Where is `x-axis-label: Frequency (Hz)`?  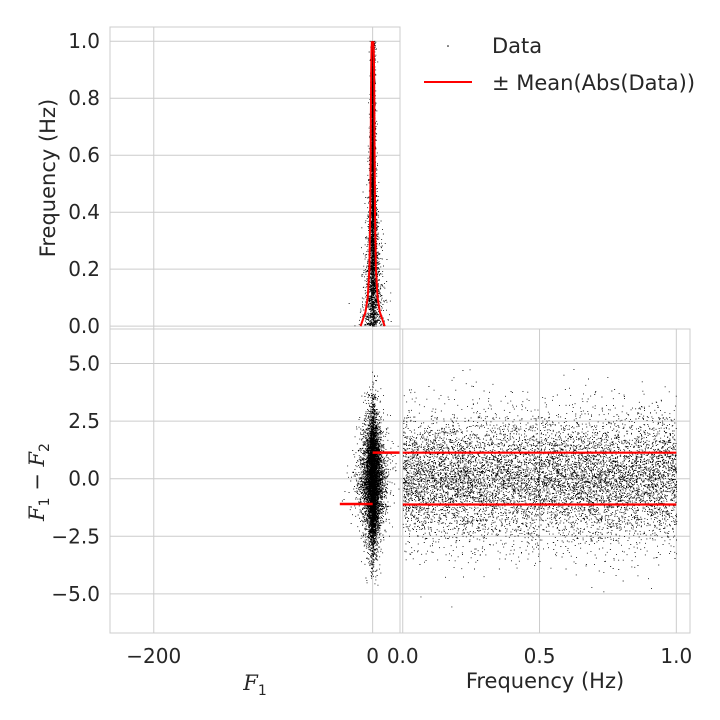 x-axis-label: Frequency (Hz) is located at coordinates (545, 681).